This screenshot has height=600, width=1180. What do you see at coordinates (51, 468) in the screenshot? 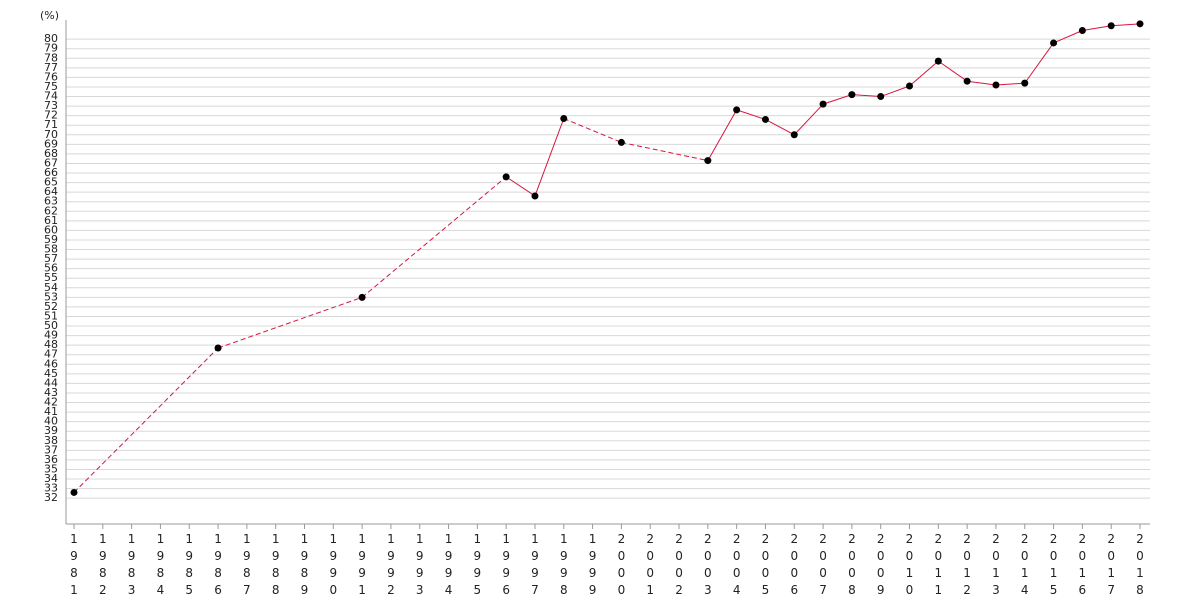
I see `y-tick-label: 35` at bounding box center [51, 468].